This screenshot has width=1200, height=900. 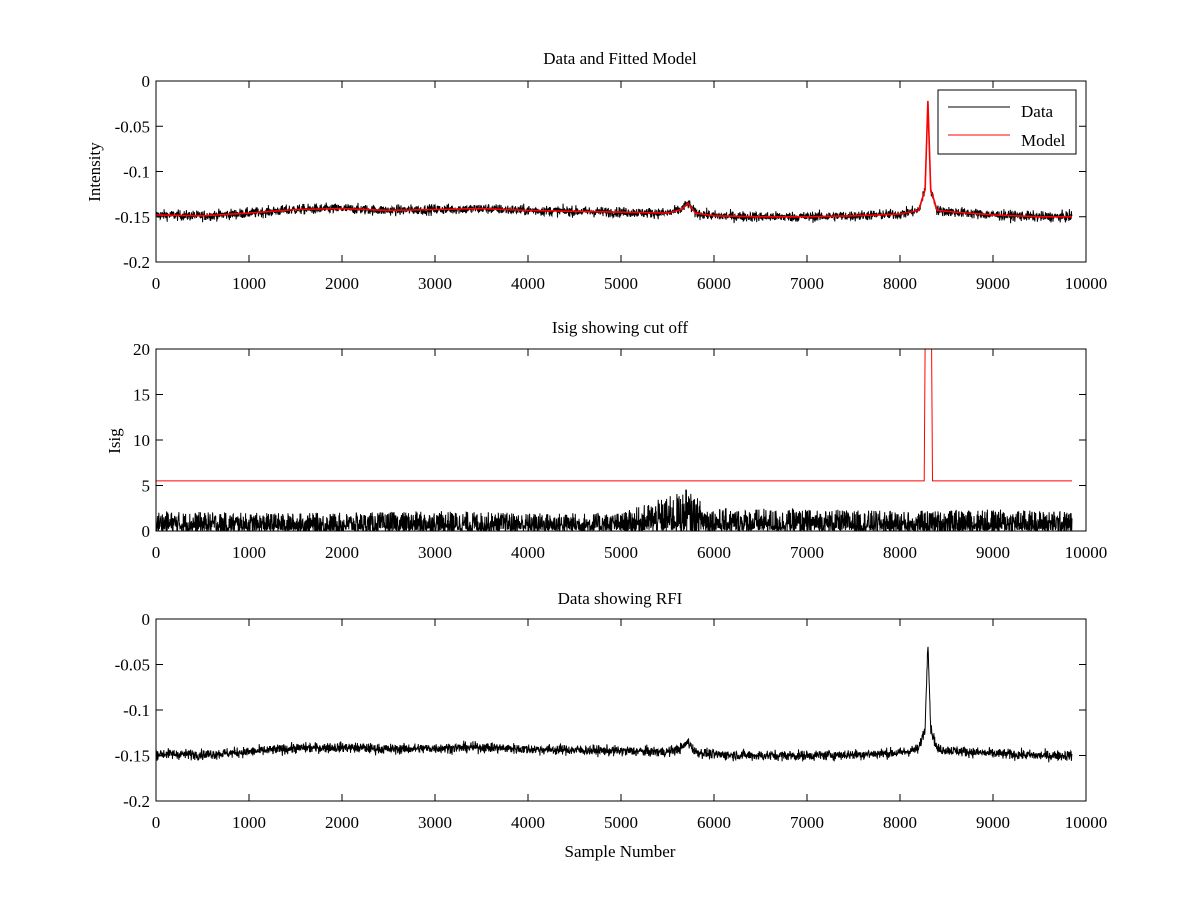 I want to click on panel3-xlabel: Sample Number, so click(x=620, y=851).